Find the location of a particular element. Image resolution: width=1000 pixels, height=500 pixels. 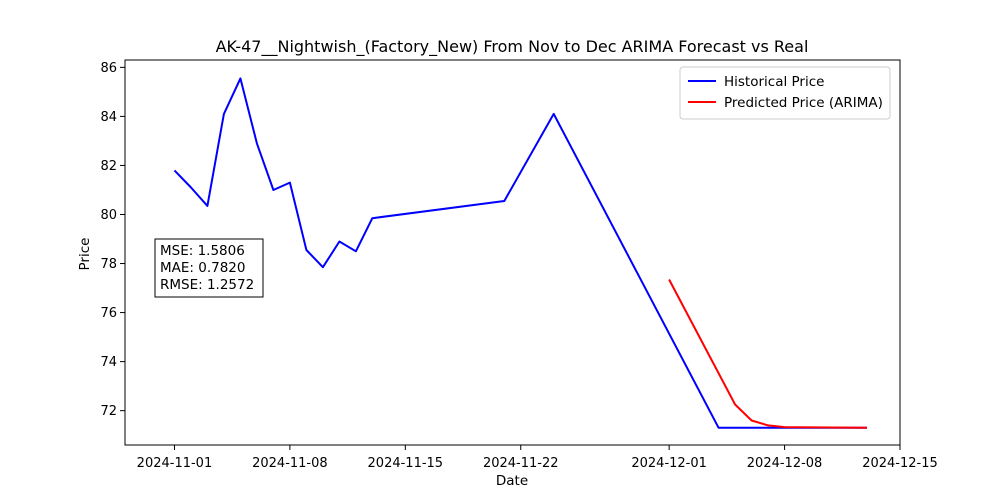

y-axis-label: Price is located at coordinates (85, 254).